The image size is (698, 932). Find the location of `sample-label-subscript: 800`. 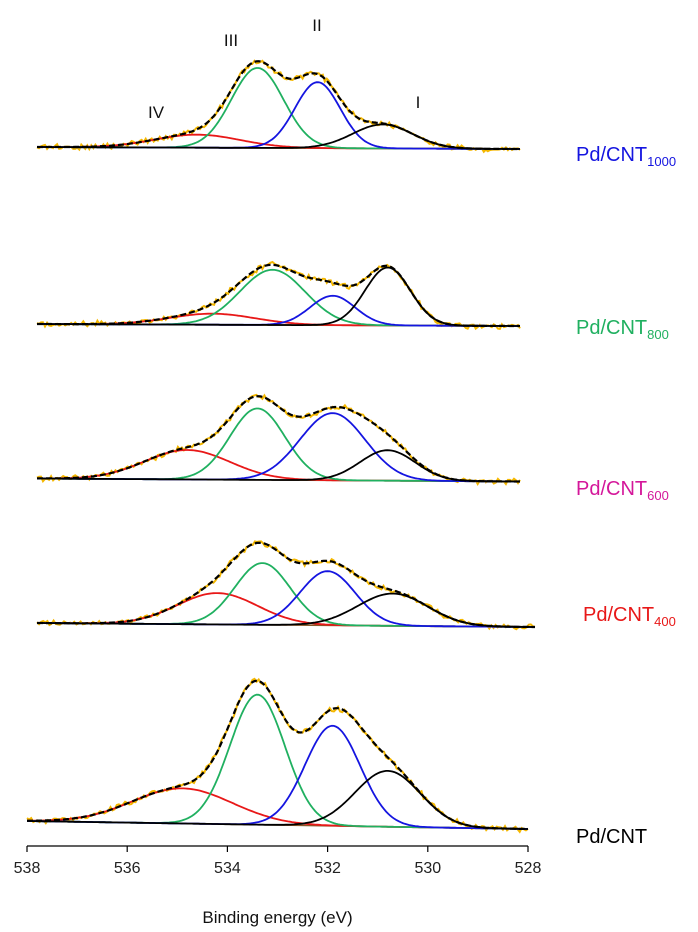

sample-label-subscript: 800 is located at coordinates (658, 334).